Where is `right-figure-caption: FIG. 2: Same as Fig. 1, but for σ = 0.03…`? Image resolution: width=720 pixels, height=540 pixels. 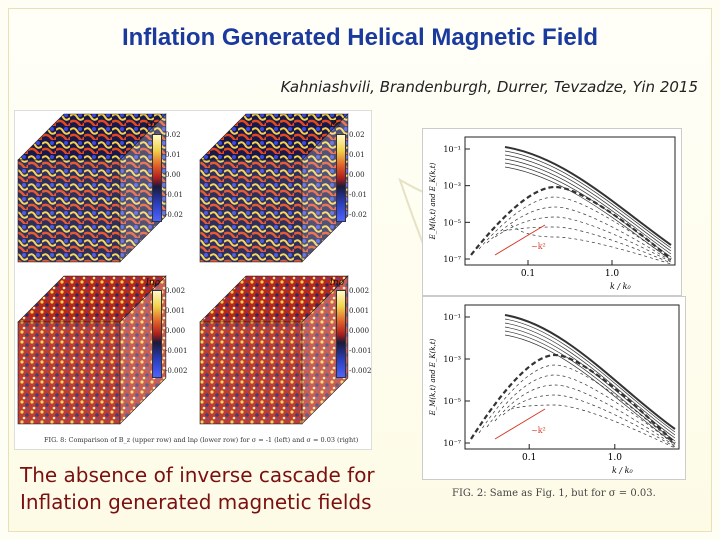 right-figure-caption: FIG. 2: Same as Fig. 1, but for σ = 0.03… is located at coordinates (554, 493).